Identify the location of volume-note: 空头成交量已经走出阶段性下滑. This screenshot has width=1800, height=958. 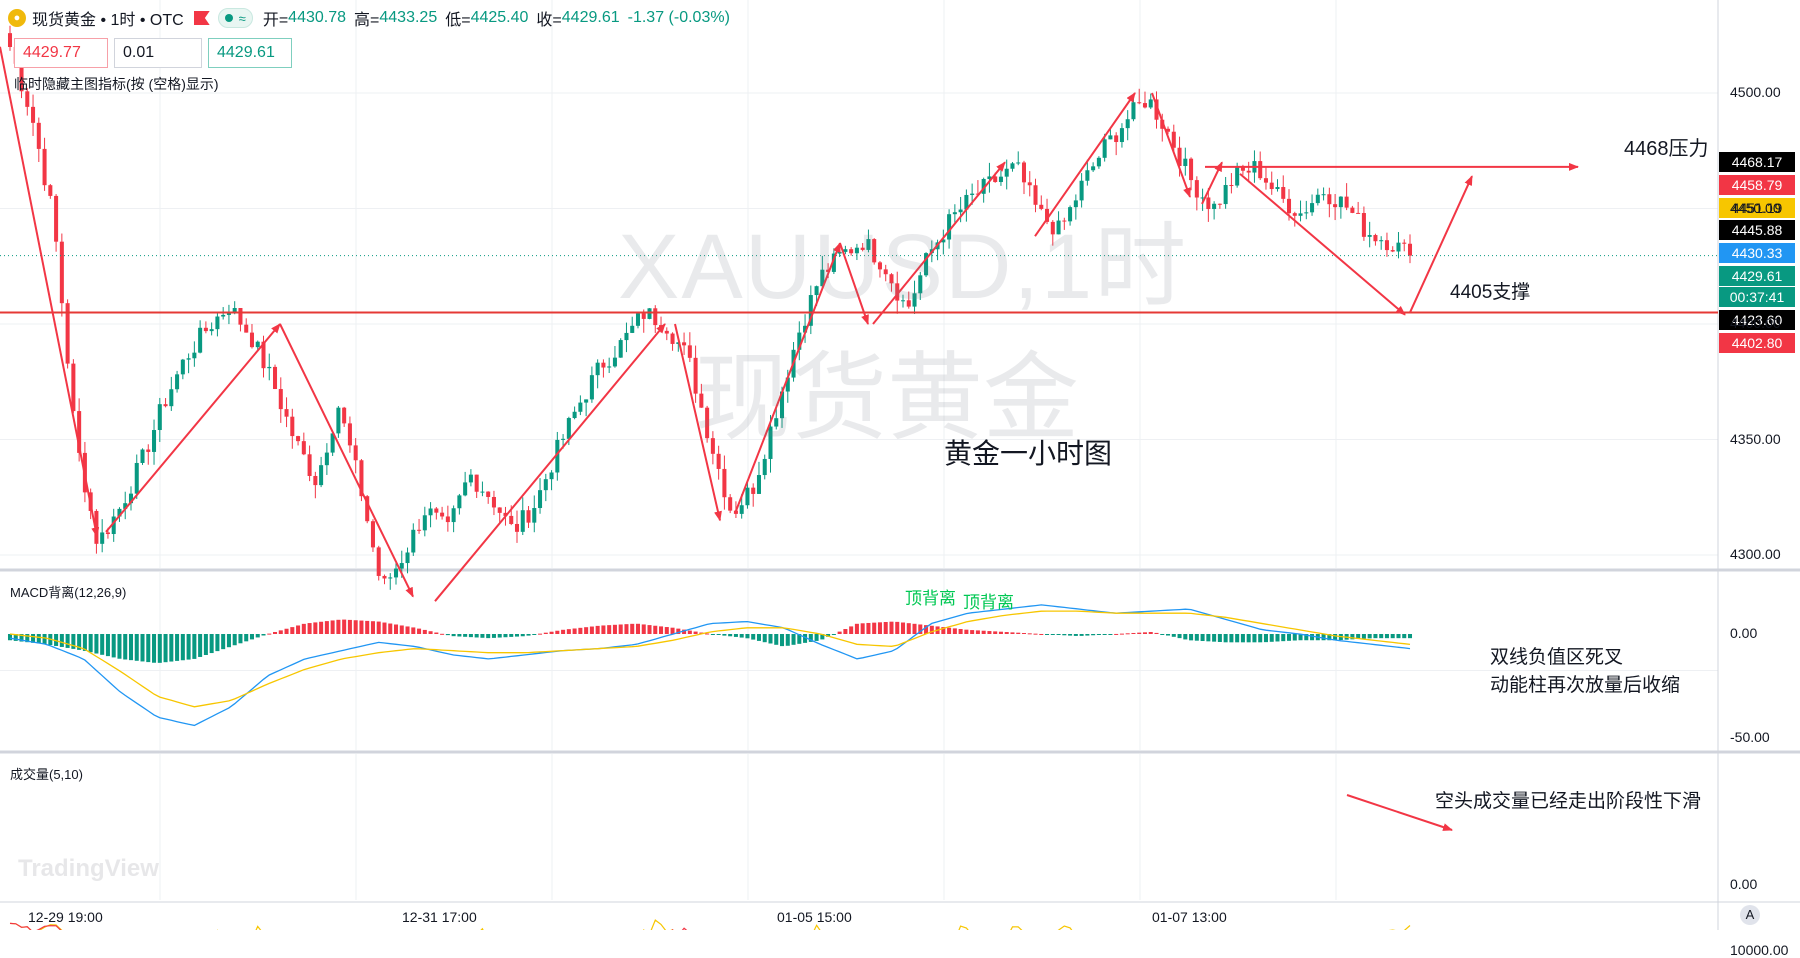
(1568, 801).